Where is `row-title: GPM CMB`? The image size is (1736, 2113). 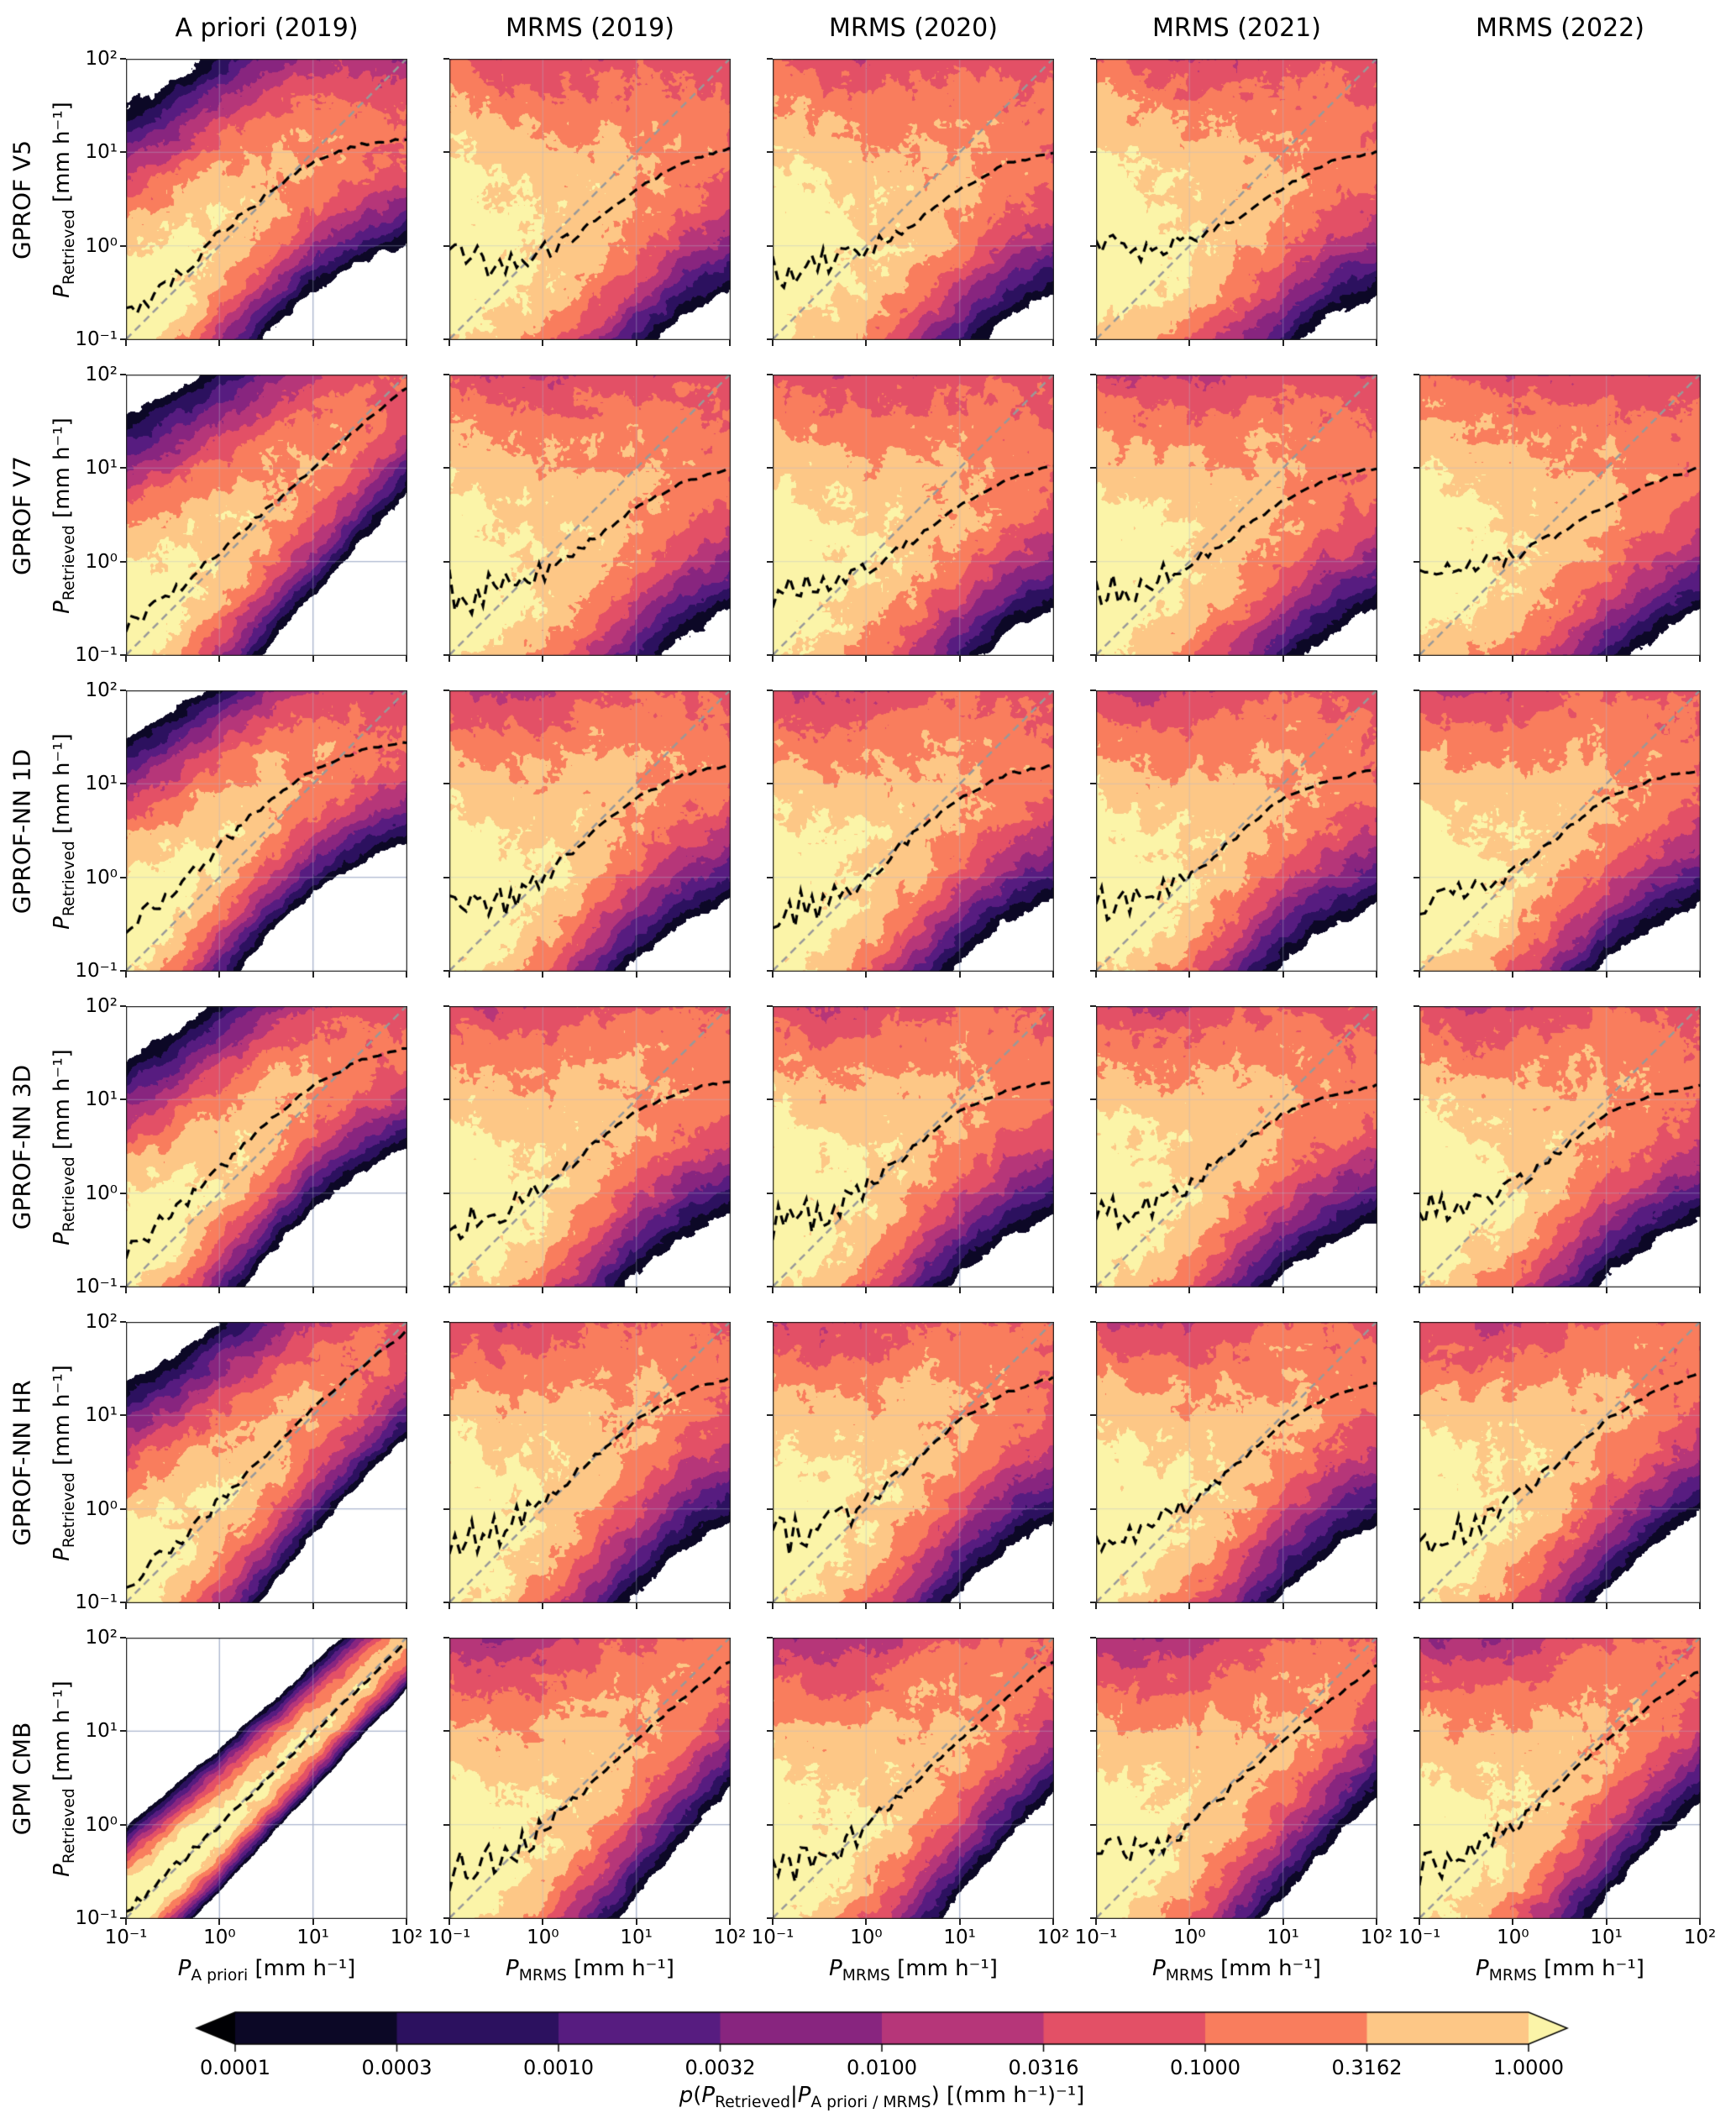 row-title: GPM CMB is located at coordinates (22, 1779).